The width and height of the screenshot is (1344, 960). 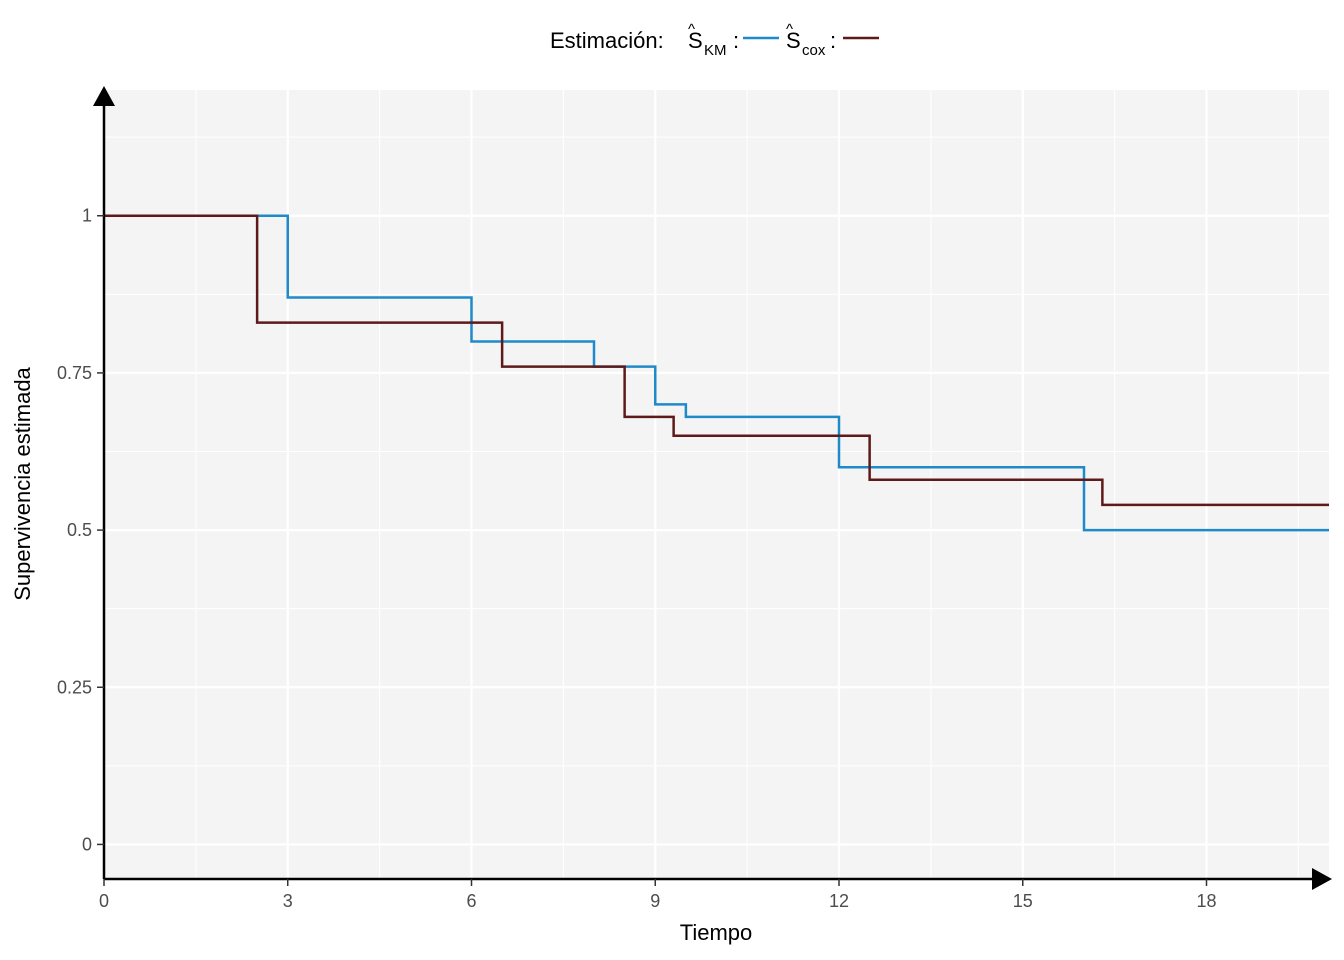 What do you see at coordinates (607, 40) in the screenshot?
I see `legend-title: Estimación:` at bounding box center [607, 40].